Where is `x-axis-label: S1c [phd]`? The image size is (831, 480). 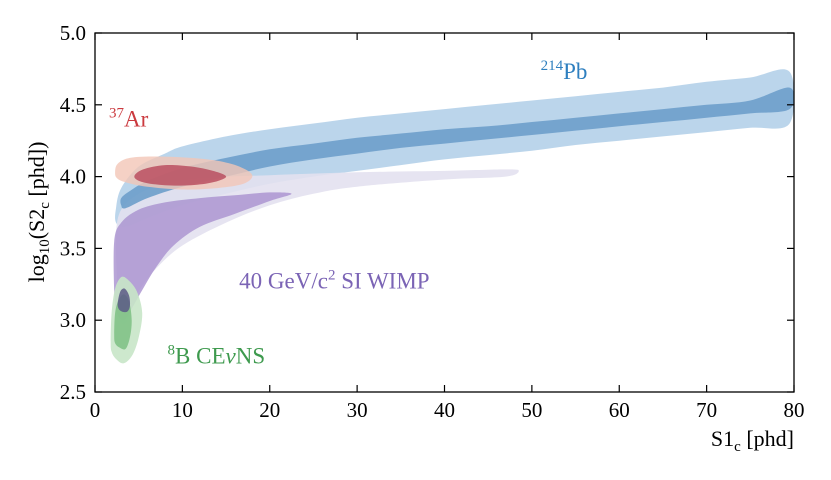 x-axis-label: S1c [phd] is located at coordinates (752, 440).